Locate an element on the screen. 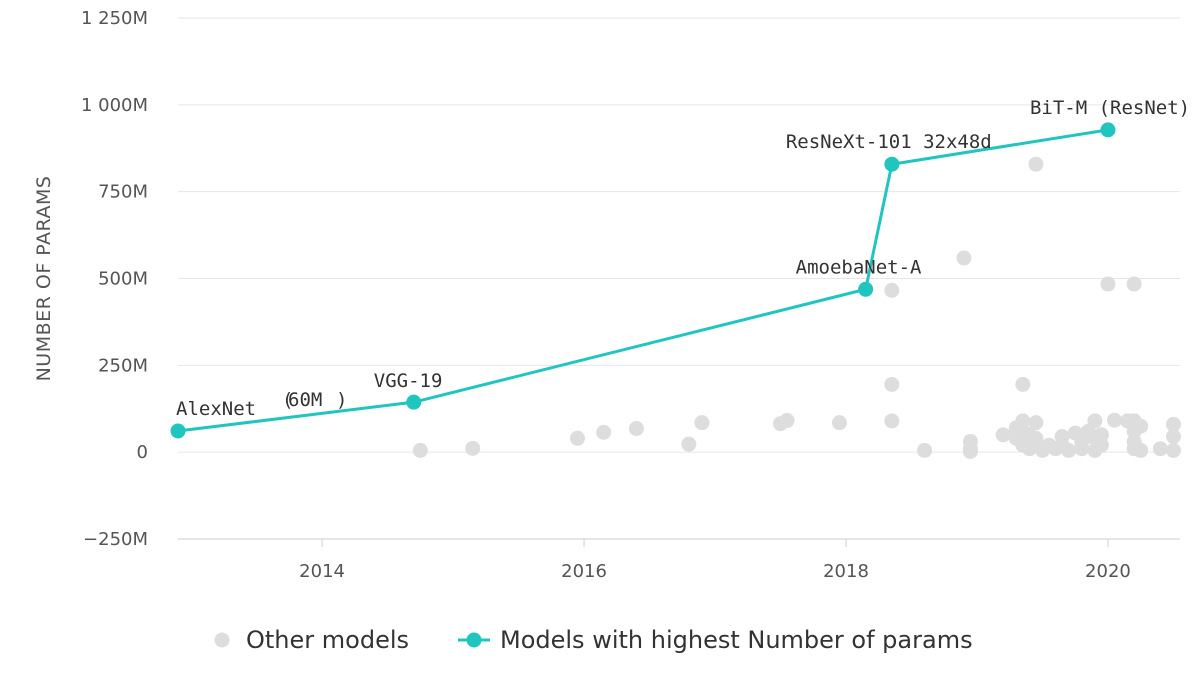  x-tick-label: 2016 is located at coordinates (584, 571).